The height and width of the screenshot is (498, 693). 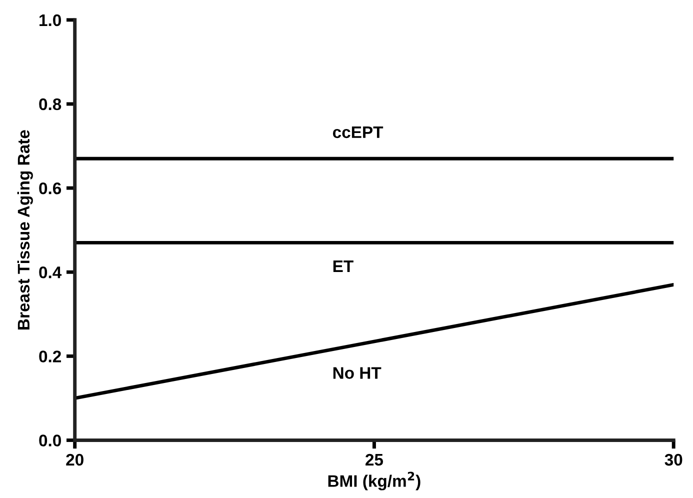 What do you see at coordinates (50, 272) in the screenshot?
I see `y-tick-label: 0.4` at bounding box center [50, 272].